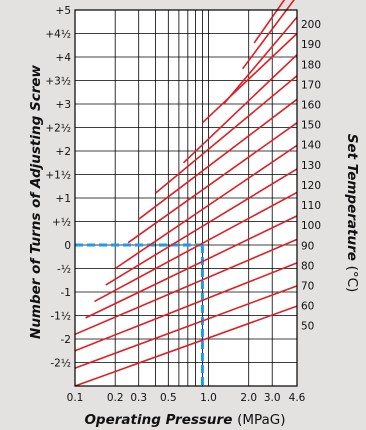  I want to click on y-tick-label: +3, so click(63, 105).